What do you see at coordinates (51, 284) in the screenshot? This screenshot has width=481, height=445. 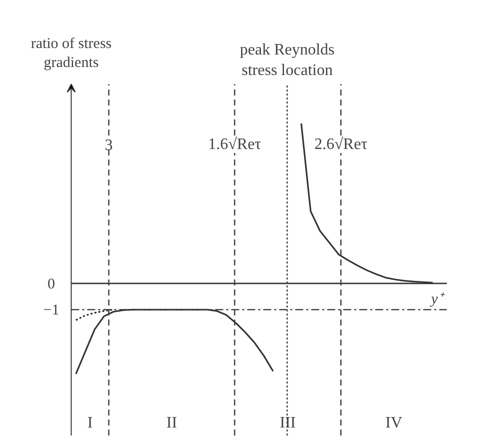 I see `y-tick-label: 0` at bounding box center [51, 284].